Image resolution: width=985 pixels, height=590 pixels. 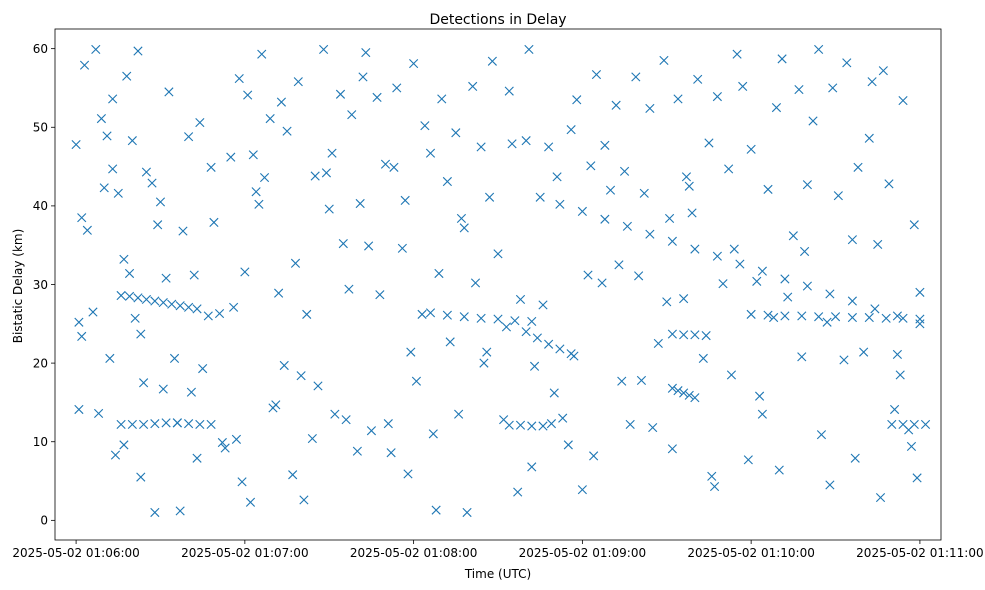 What do you see at coordinates (750, 553) in the screenshot?
I see `x-tick-label: 2025-05-02 01:10:00` at bounding box center [750, 553].